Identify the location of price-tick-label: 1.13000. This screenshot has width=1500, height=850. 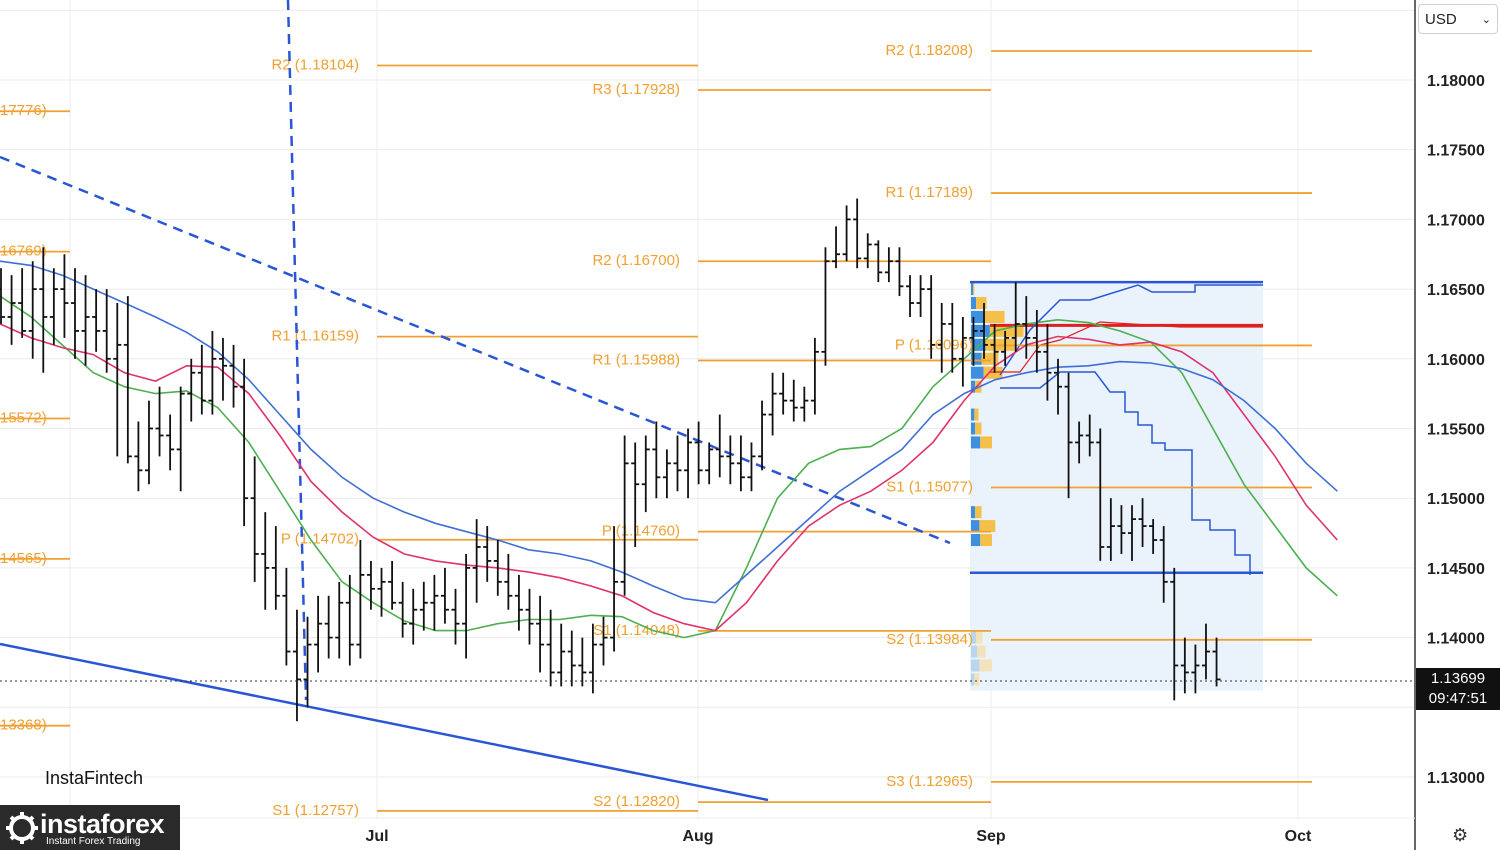
(1456, 778).